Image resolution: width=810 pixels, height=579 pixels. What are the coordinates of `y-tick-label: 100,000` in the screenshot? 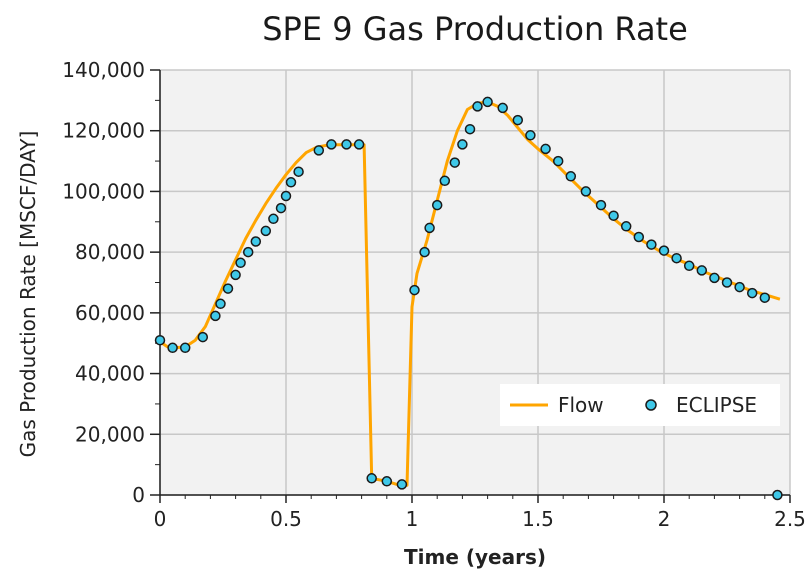 It's located at (103, 191).